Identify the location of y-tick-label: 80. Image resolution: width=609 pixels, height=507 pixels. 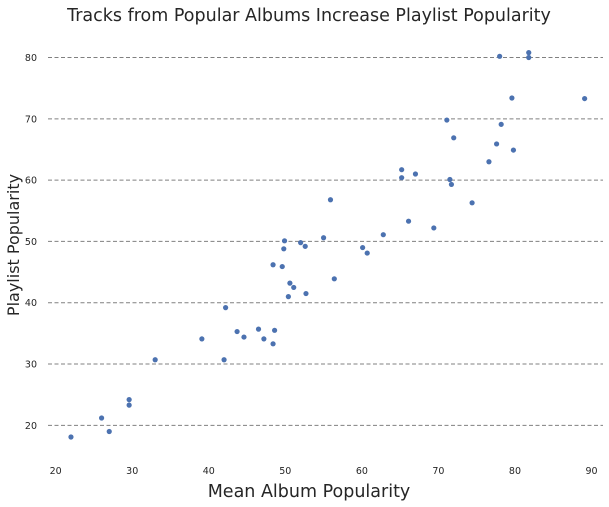
(31, 58).